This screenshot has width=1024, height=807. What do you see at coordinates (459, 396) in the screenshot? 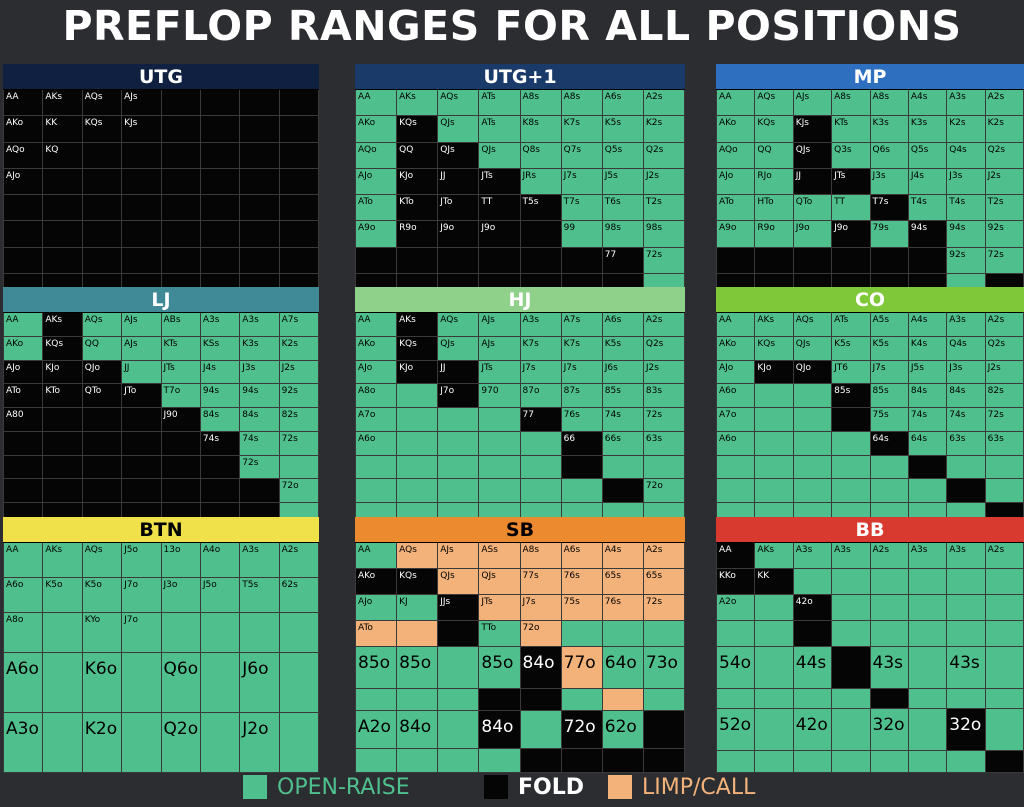
I see `hand-cell: J7o` at bounding box center [459, 396].